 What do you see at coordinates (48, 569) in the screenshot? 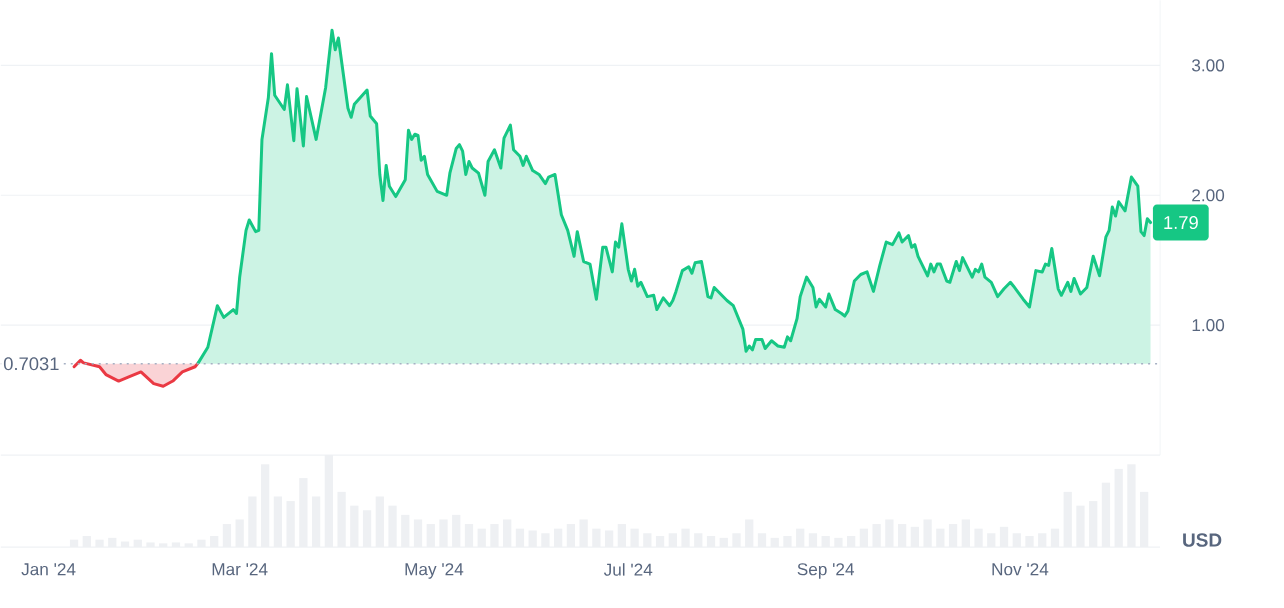
I see `x-tick-label: Jan '24` at bounding box center [48, 569].